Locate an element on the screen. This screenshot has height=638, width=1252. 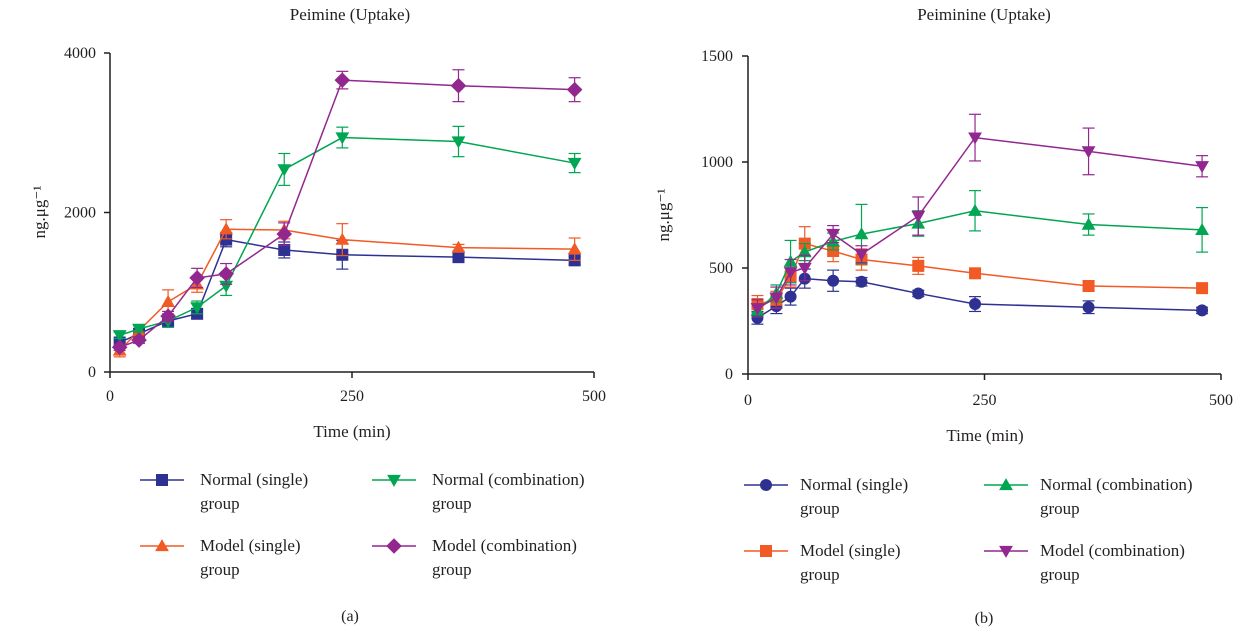
series-model-single-group is located at coordinates (980, 270).